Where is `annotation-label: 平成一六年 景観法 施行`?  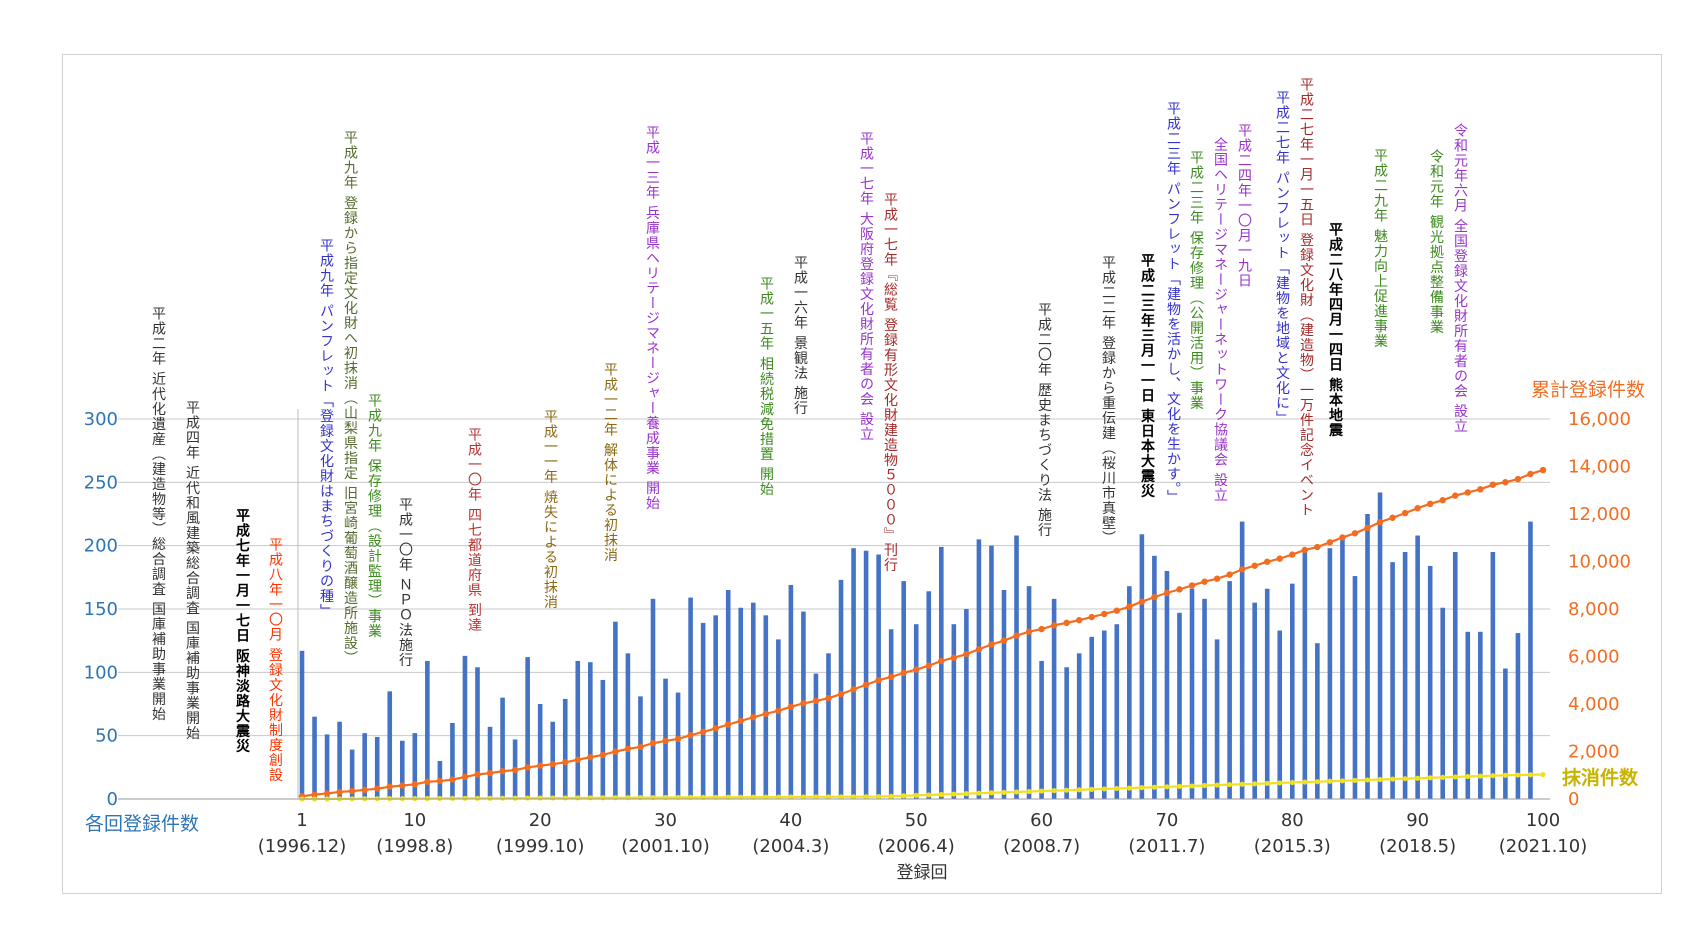 annotation-label: 平成一六年 景観法 施行 is located at coordinates (800, 335).